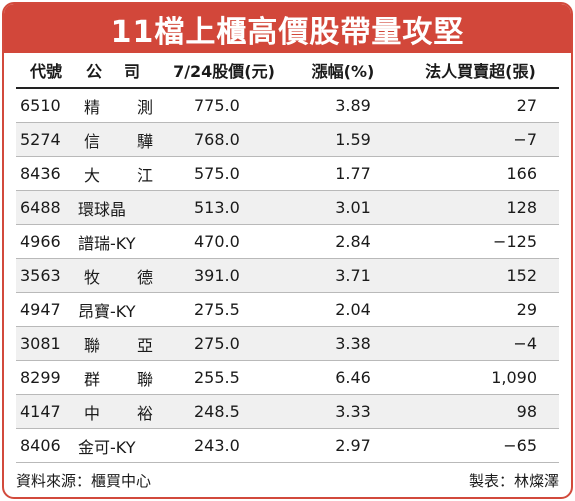 The width and height of the screenshot is (575, 501). Describe the element at coordinates (353, 173) in the screenshot. I see `cell-change: 1.77` at that location.